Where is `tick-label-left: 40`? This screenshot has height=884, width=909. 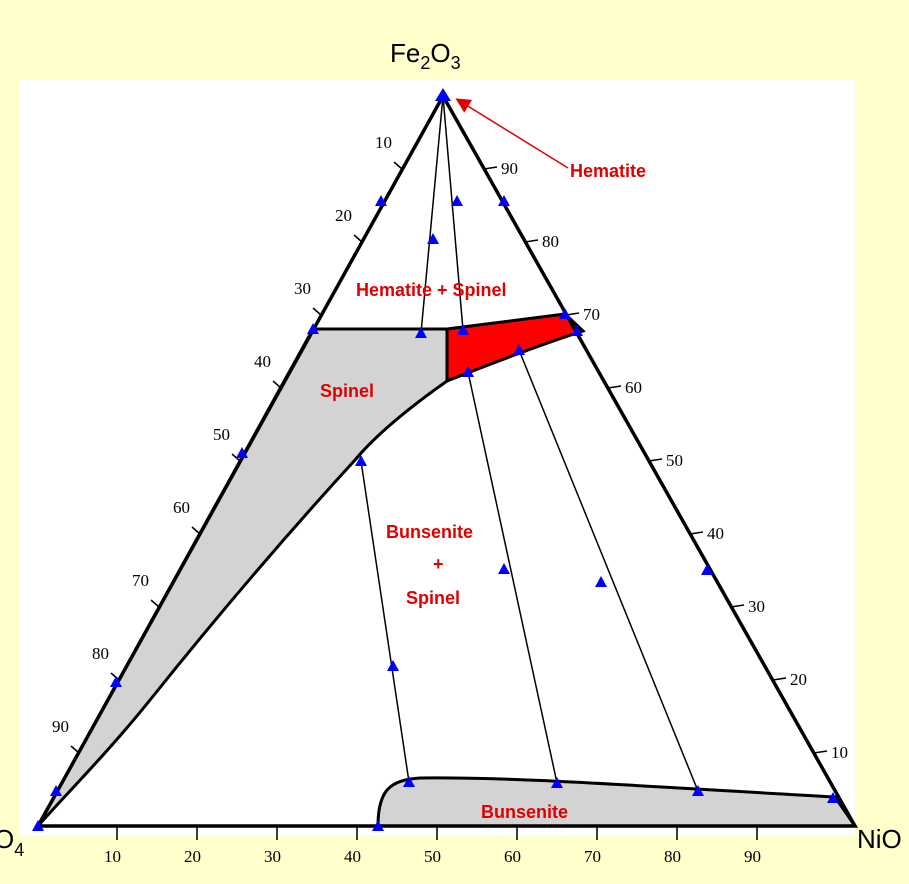
tick-label-left: 40 is located at coordinates (262, 361).